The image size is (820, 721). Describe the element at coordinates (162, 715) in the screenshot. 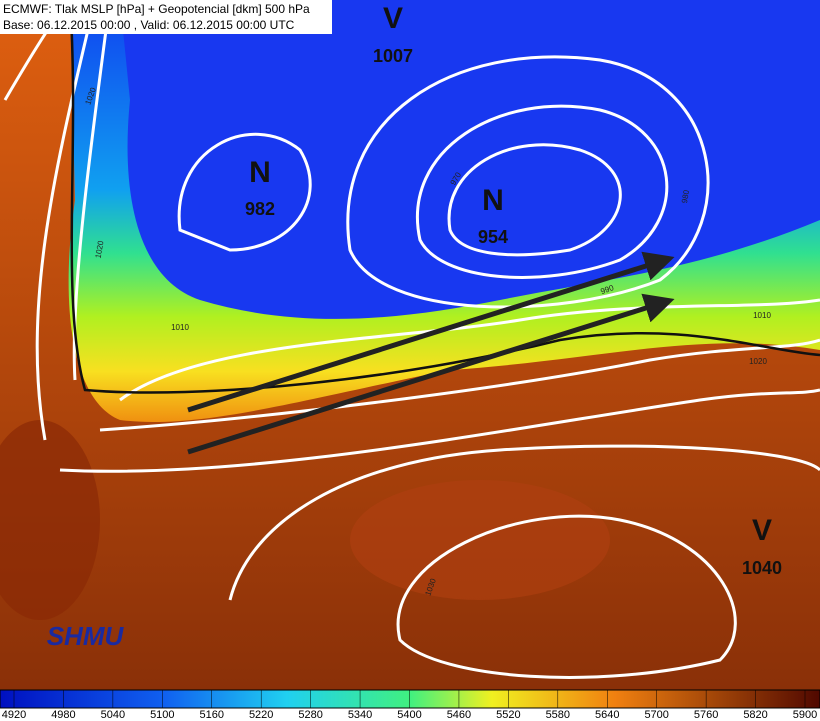

I see `colorbar-label: 5100` at that location.